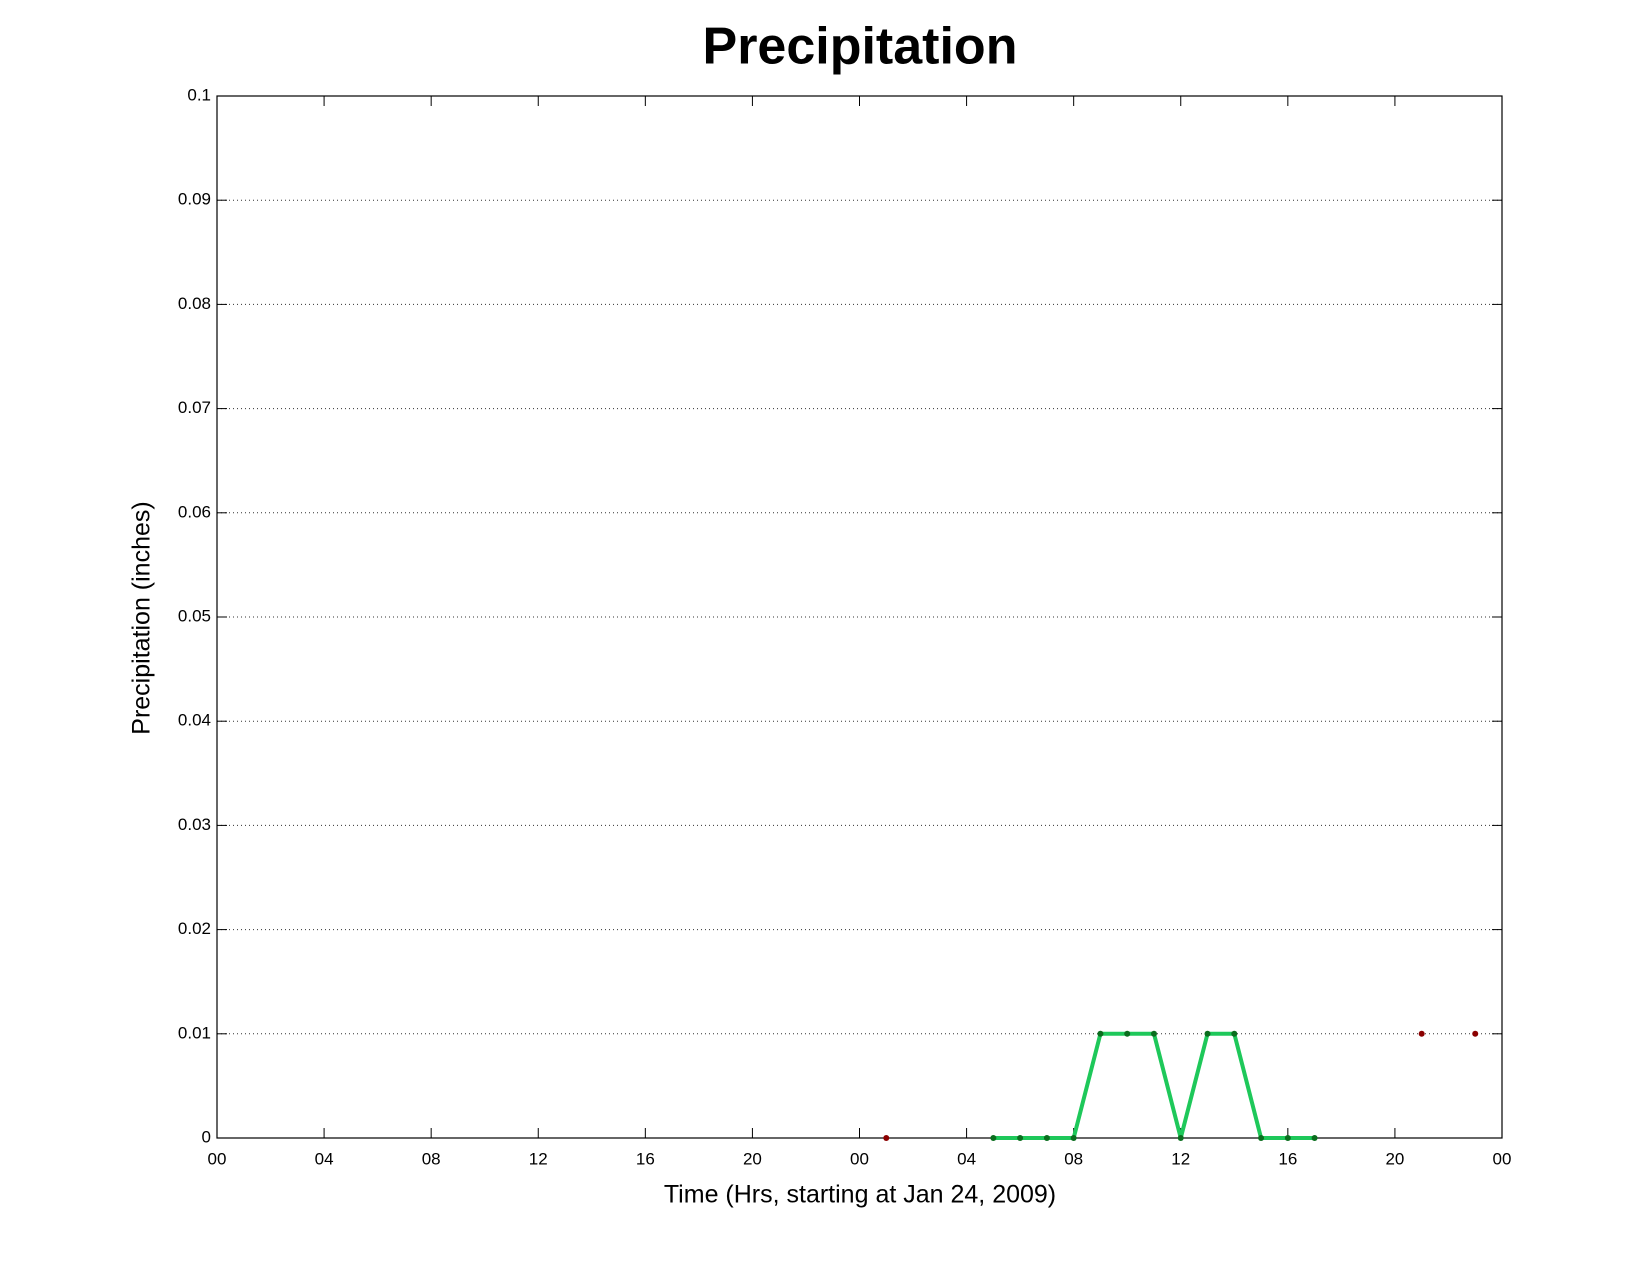 This screenshot has width=1650, height=1280. I want to click on y-tick-label: 0.03, so click(194, 824).